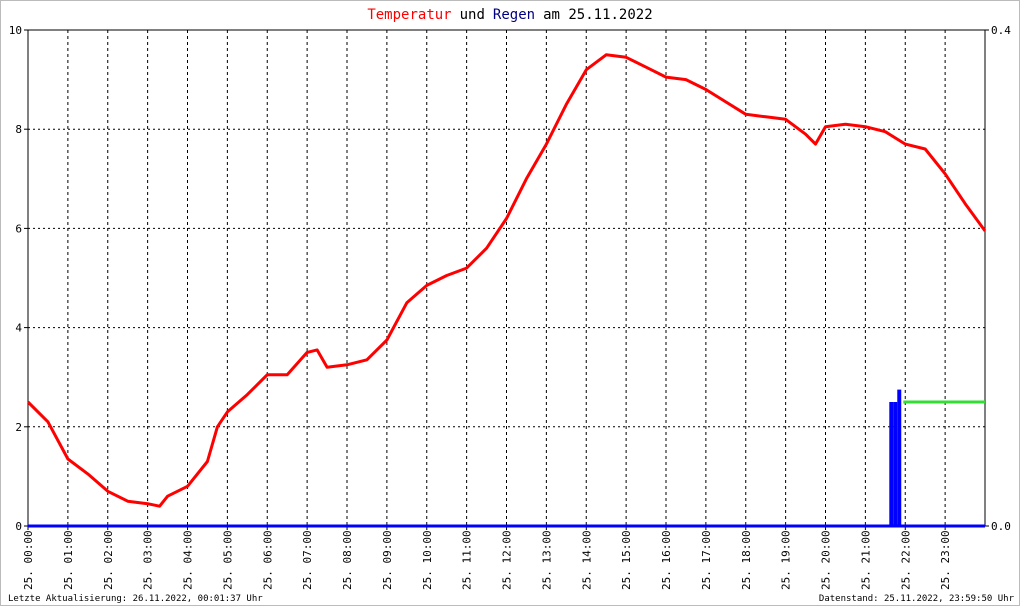 The height and width of the screenshot is (606, 1020). I want to click on x-tick-label: 25. 17:00, so click(706, 560).